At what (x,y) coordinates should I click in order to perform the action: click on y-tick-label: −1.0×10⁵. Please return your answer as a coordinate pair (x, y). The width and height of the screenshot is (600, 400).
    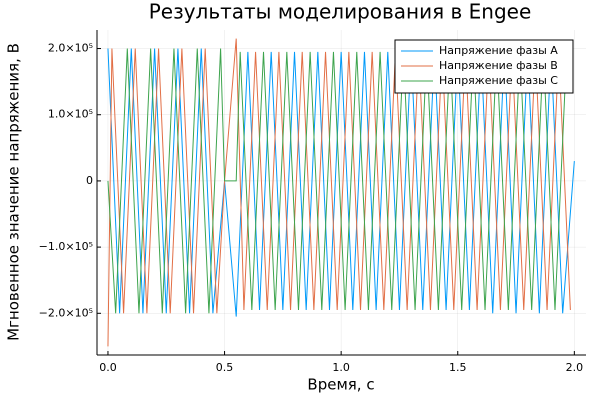
    Looking at the image, I should click on (66, 246).